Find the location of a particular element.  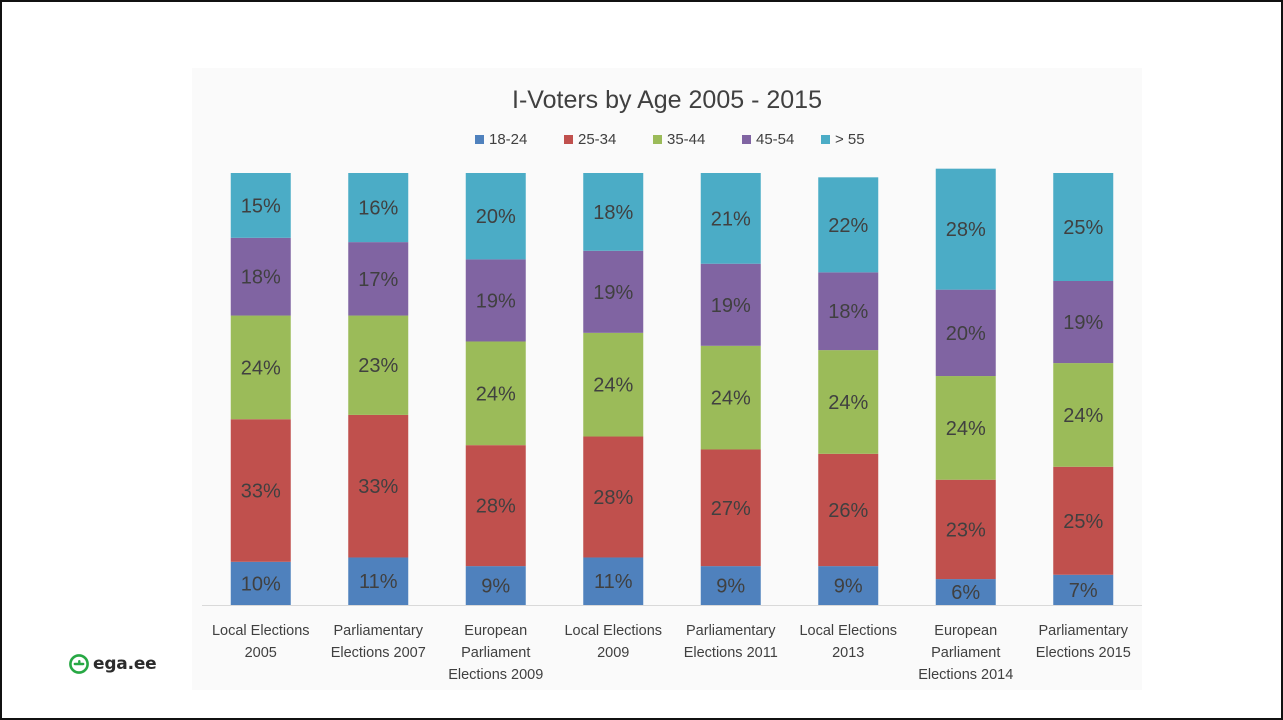

data-label-2-4: 20% is located at coordinates (496, 217).